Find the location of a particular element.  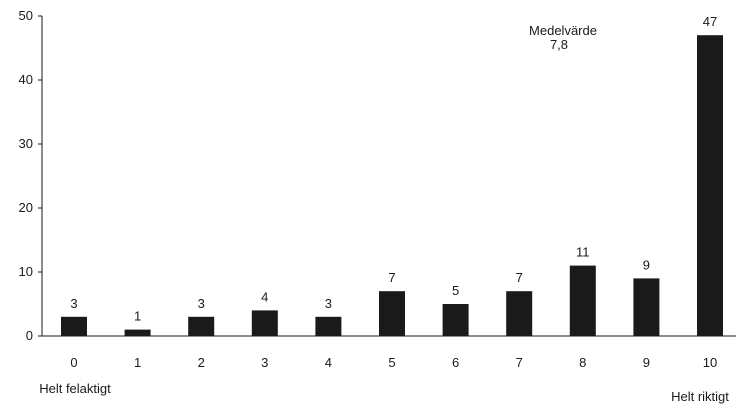

left-end-annotation: Helt felaktigt is located at coordinates (75, 388).